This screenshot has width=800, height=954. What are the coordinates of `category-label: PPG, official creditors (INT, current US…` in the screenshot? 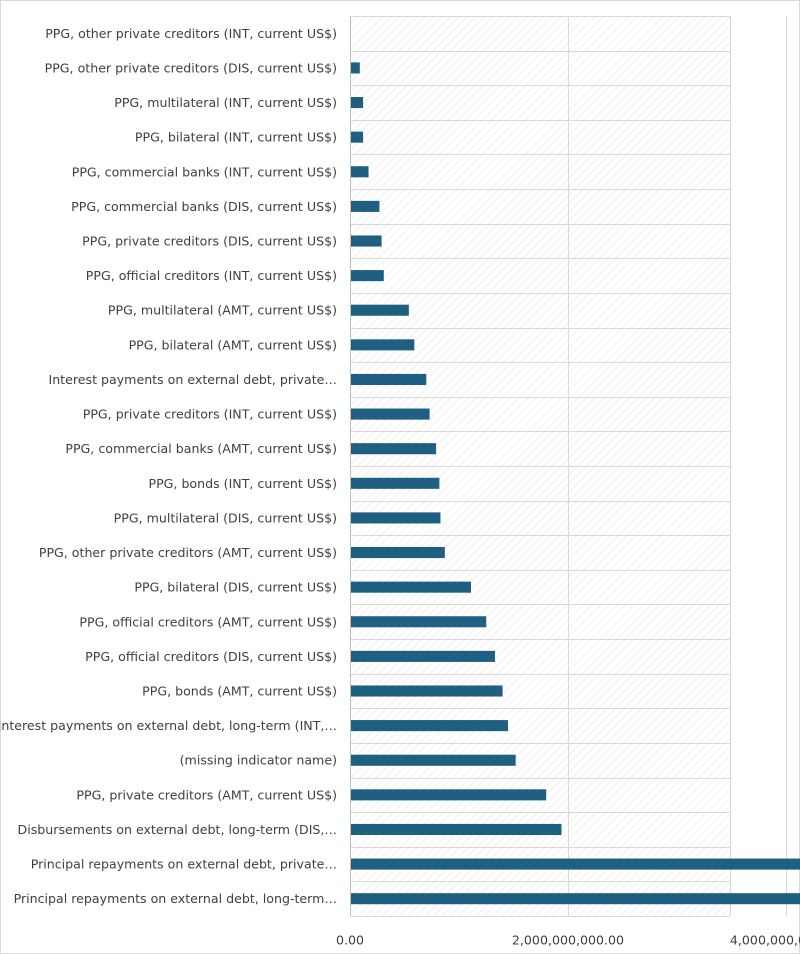 It's located at (211, 275).